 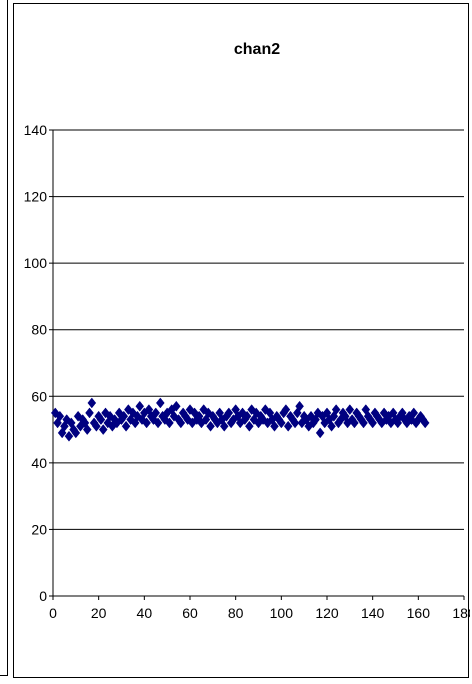 I want to click on x-tick-label: 180, so click(x=461, y=613).